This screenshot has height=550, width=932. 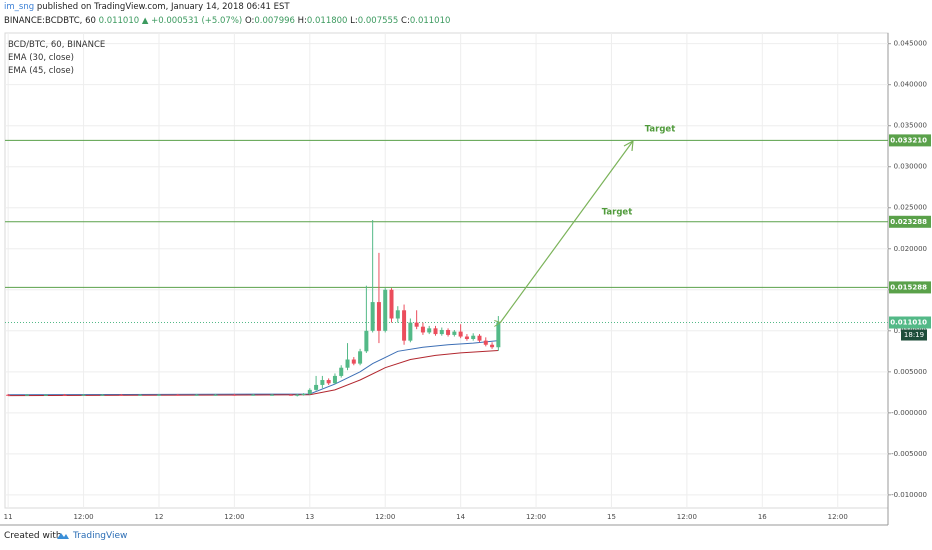 I want to click on author: im_sng, so click(x=19, y=7).